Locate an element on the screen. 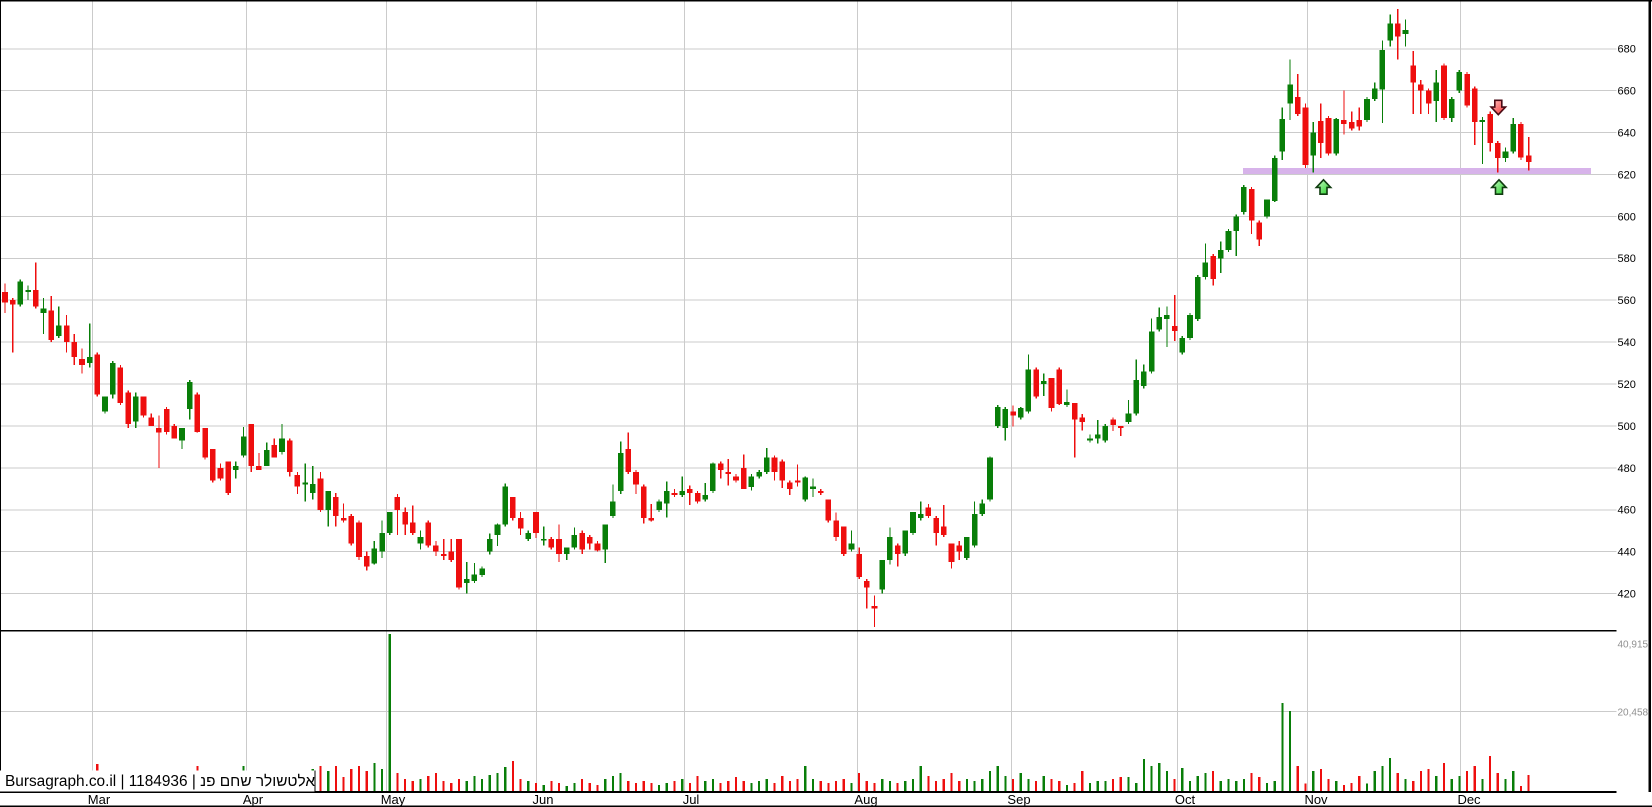  svg-text: 500 is located at coordinates (1627, 427).